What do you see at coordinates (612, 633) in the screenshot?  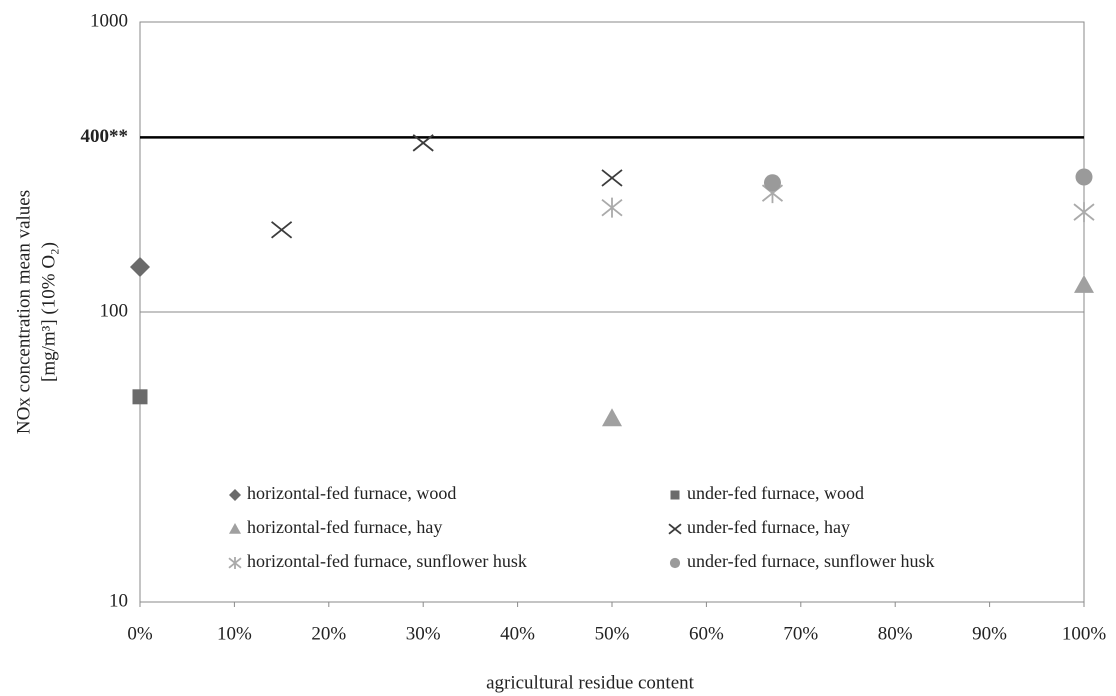 I see `x-tick-label: 50%` at bounding box center [612, 633].